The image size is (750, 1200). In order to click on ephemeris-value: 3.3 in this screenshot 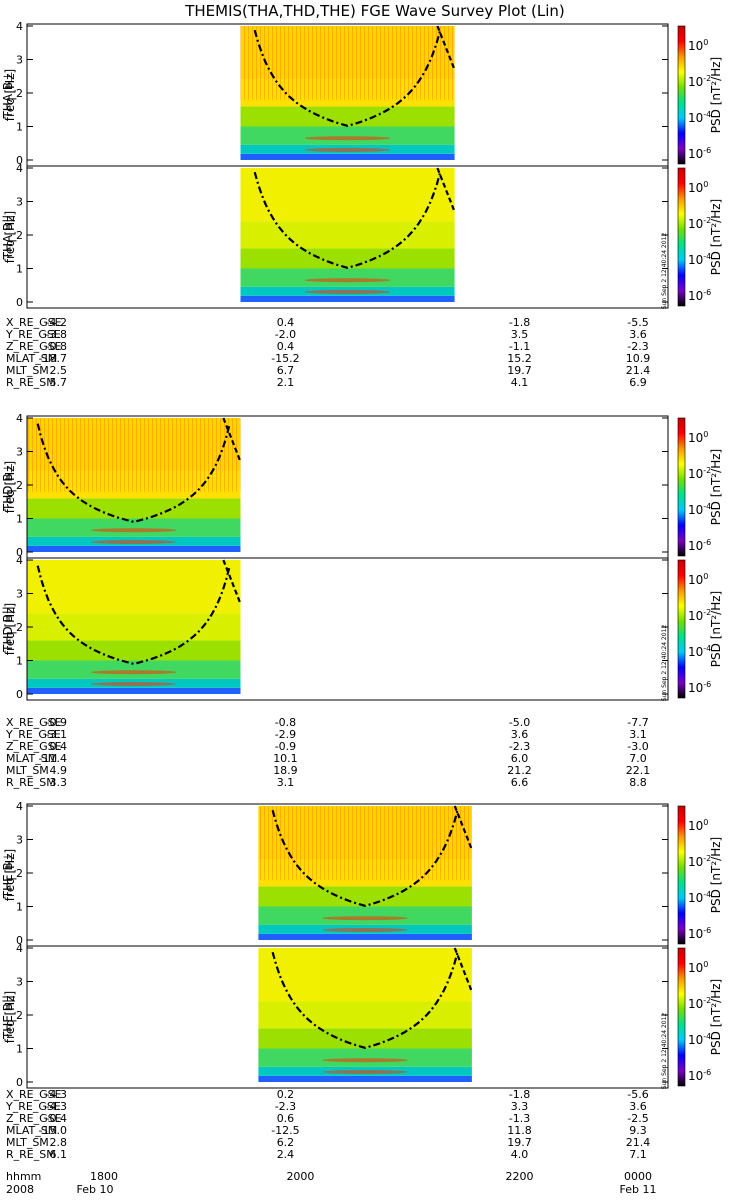, I will do `click(520, 1106)`.